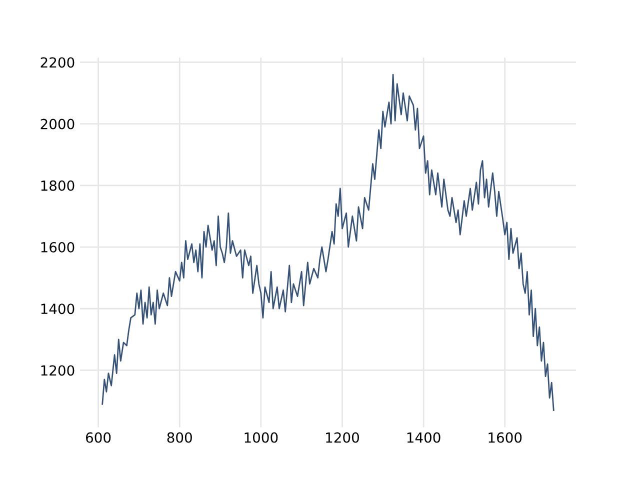 Image resolution: width=640 pixels, height=480 pixels. What do you see at coordinates (423, 437) in the screenshot?
I see `x-tick-label: 1400` at bounding box center [423, 437].